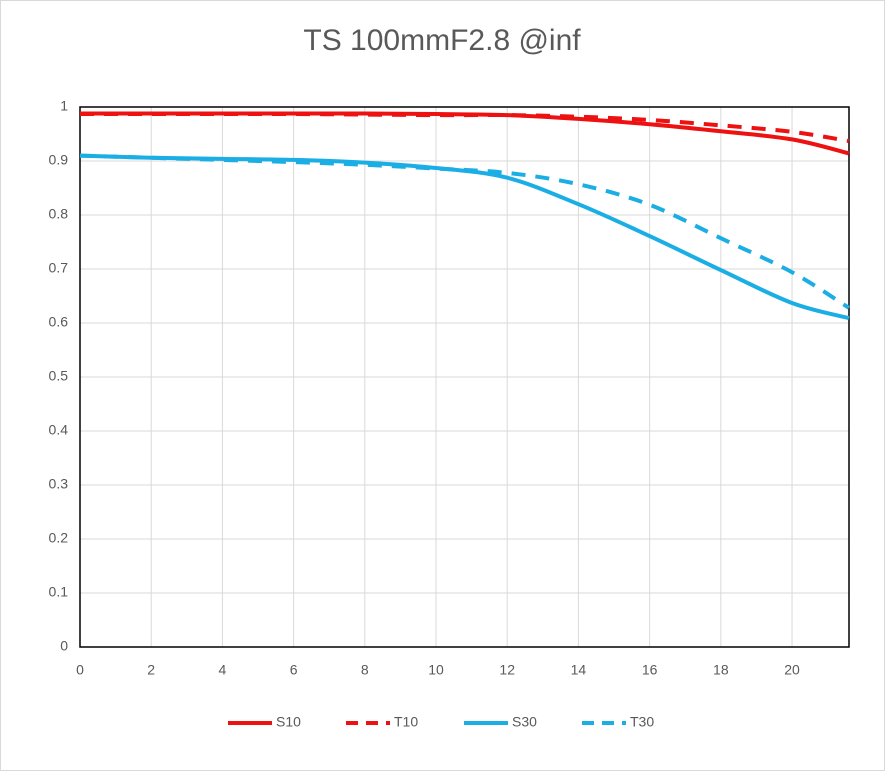  I want to click on legend-label: T10, so click(406, 722).